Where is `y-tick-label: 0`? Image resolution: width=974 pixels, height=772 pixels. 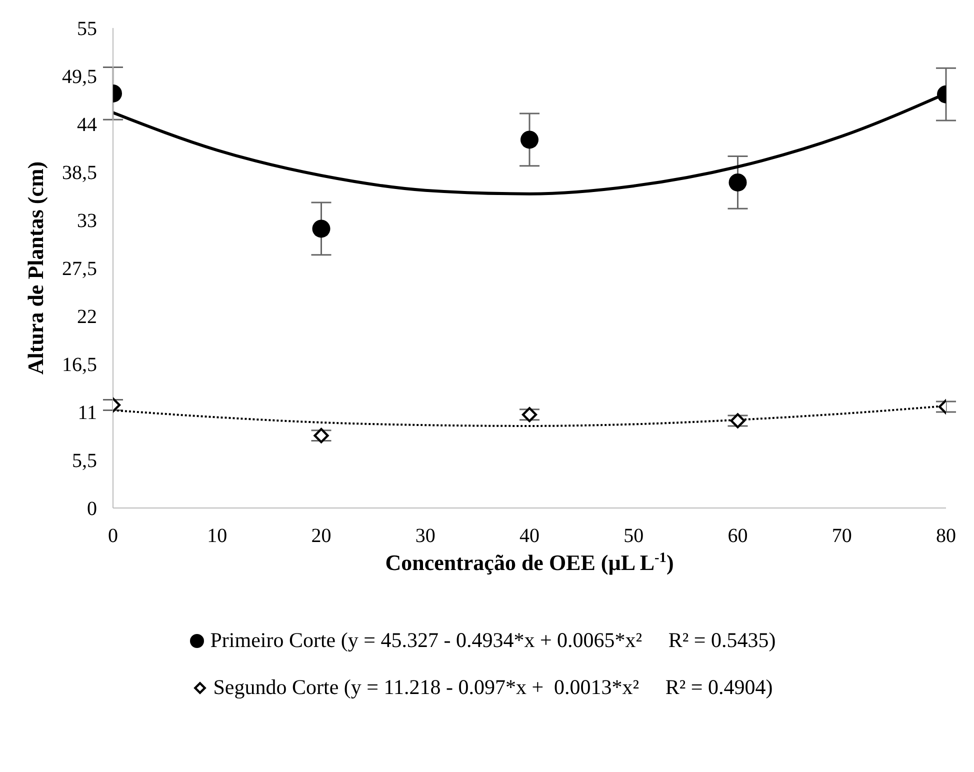
y-tick-label: 0 is located at coordinates (92, 509).